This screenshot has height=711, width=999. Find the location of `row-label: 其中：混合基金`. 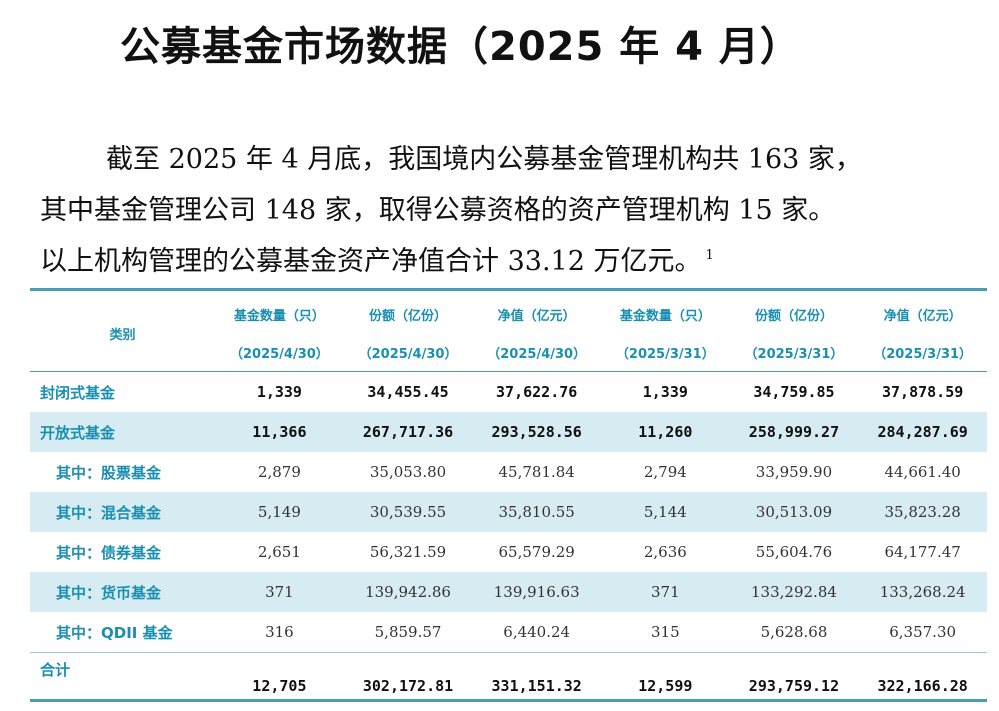

row-label: 其中：混合基金 is located at coordinates (123, 512).